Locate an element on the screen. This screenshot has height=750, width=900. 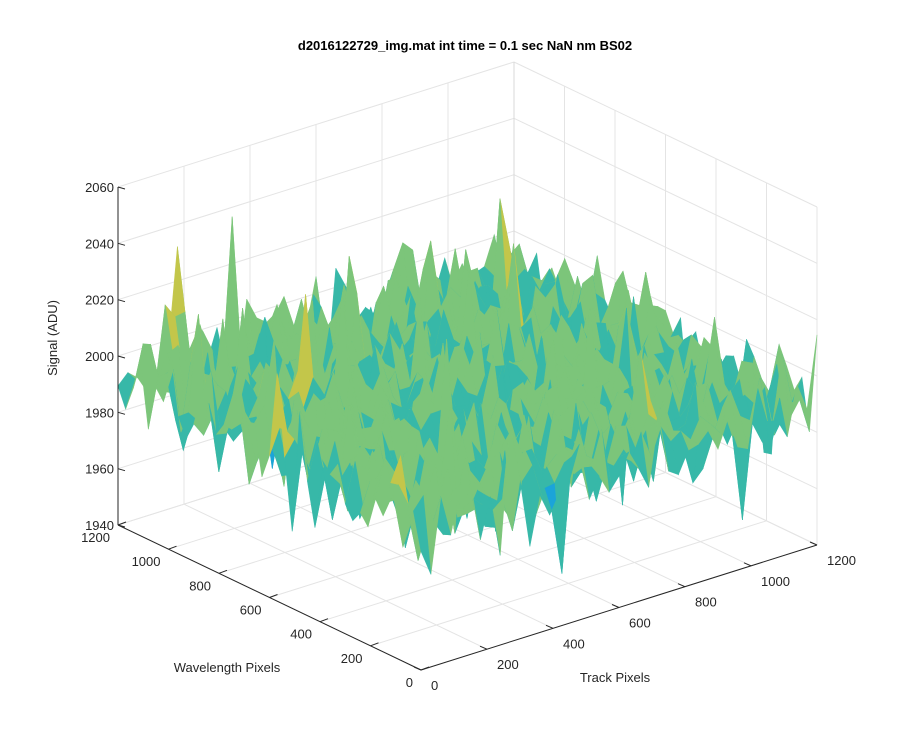
x-tick-label: 600 is located at coordinates (640, 623).